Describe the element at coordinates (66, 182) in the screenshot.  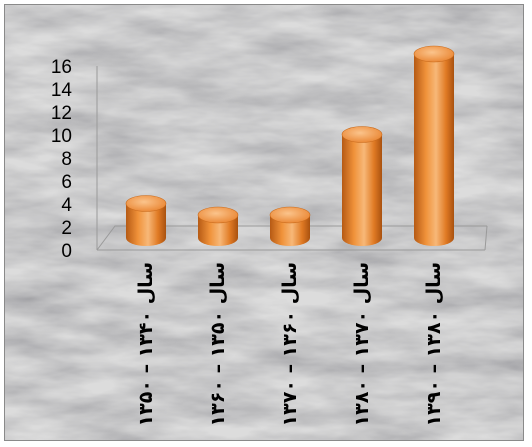
I see `y-tick-label: 6` at that location.